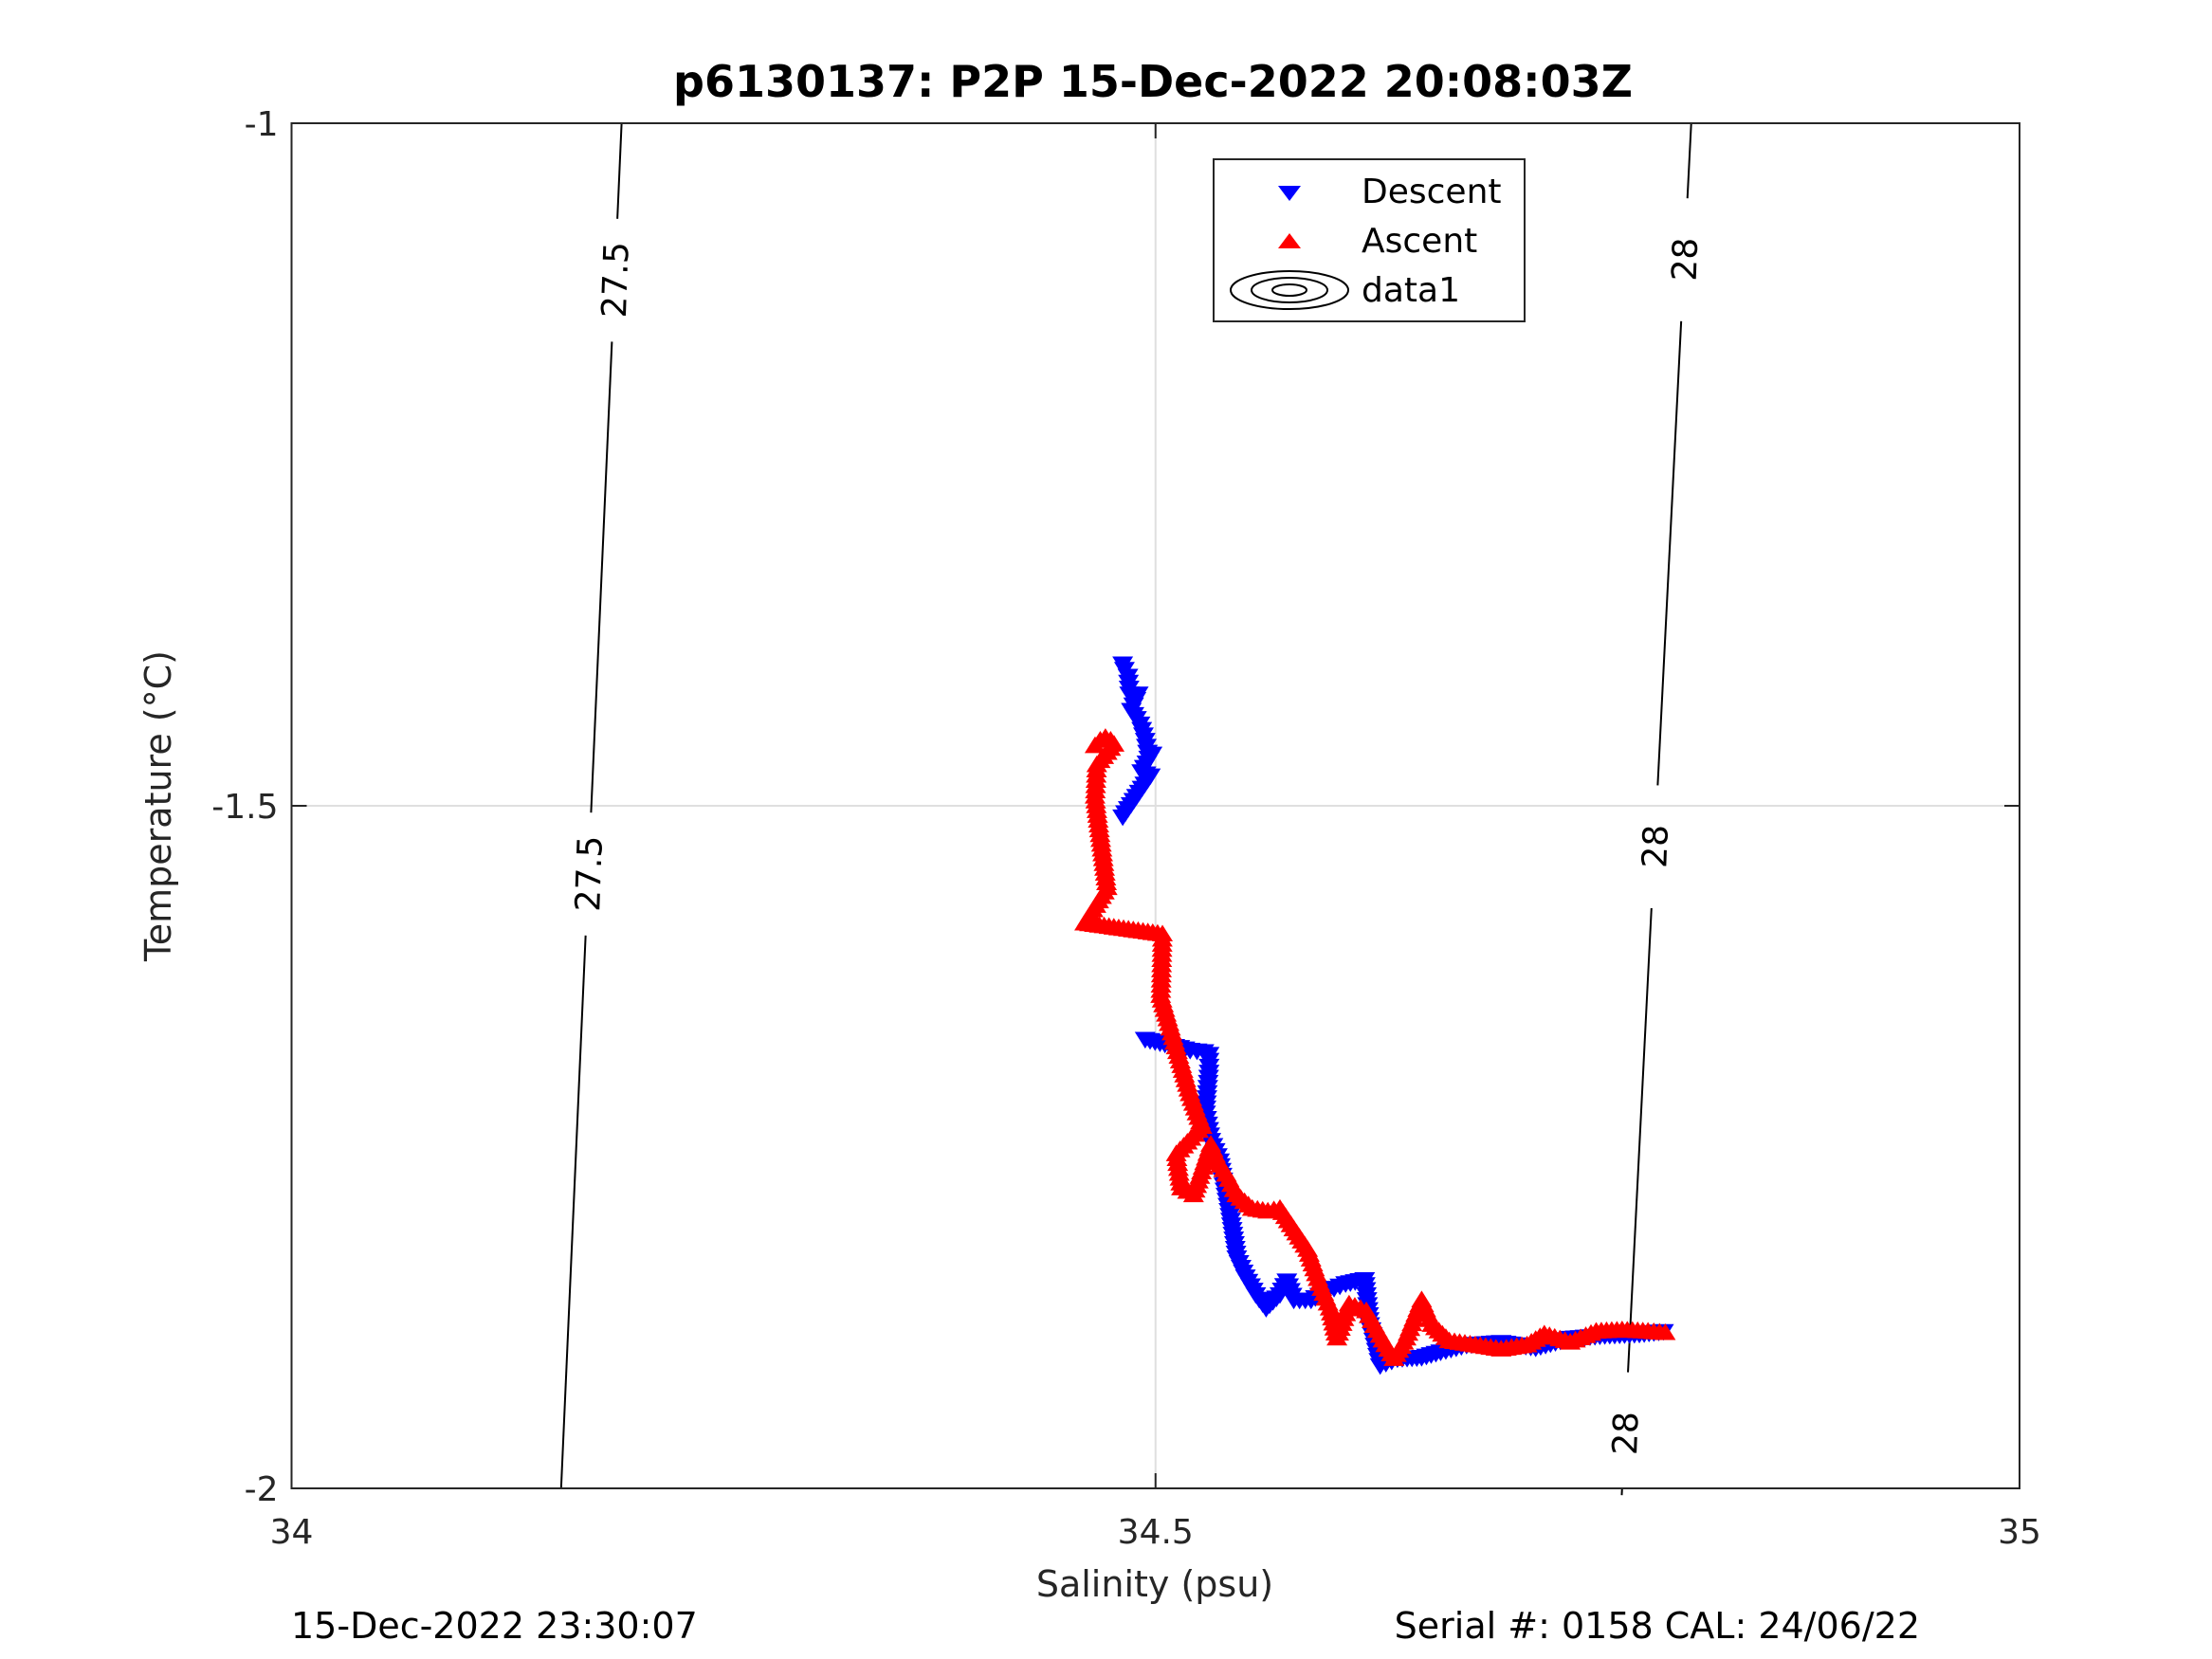  I want to click on legend-descent-label: Descent, so click(1432, 192).